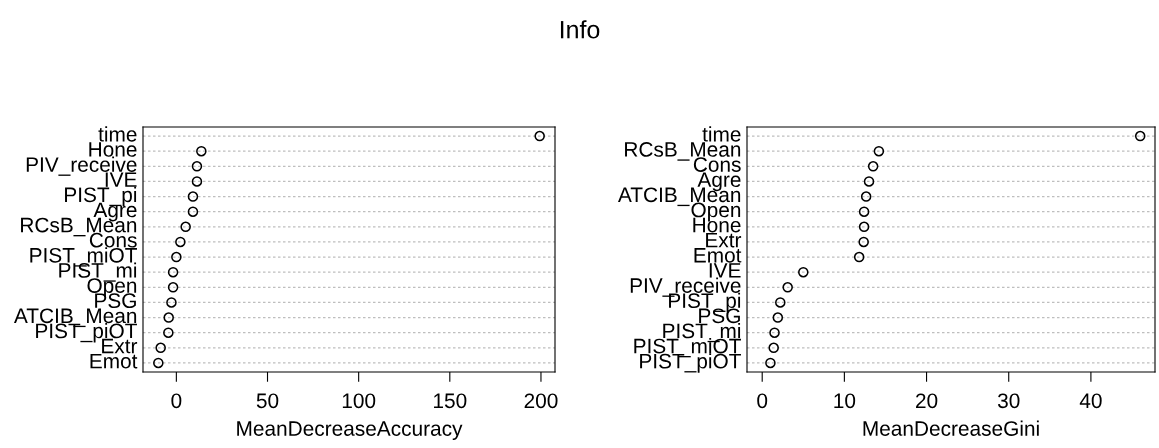  I want to click on x-tick-label: 50, so click(267, 401).